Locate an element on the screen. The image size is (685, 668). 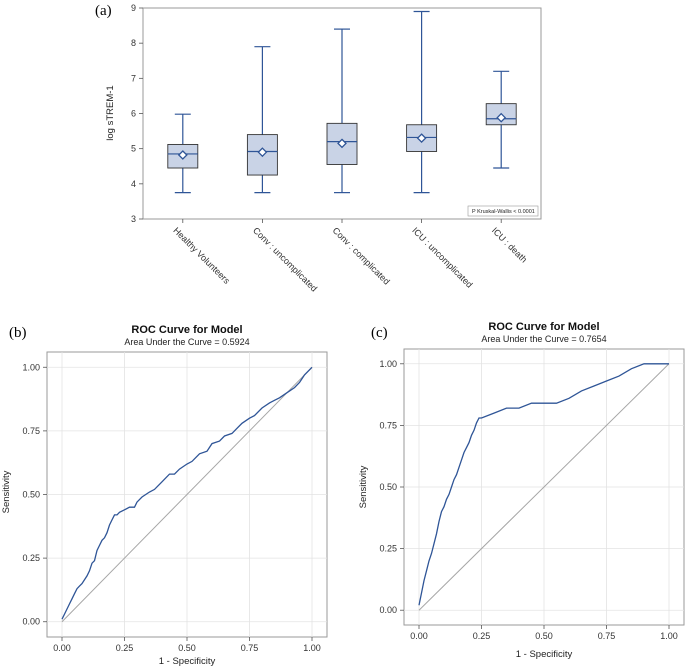
panel-b-x-tick-label: 0.25 is located at coordinates (125, 648).